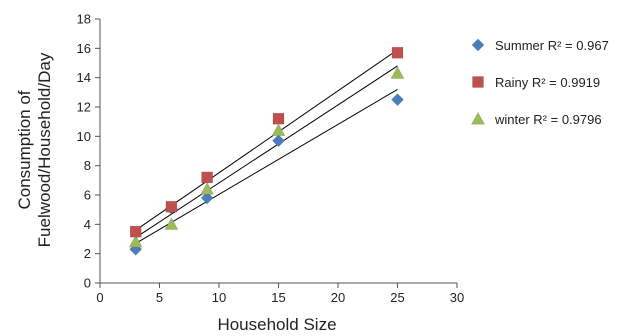  I want to click on legend-label: Summer R² = 0.967, so click(552, 45).